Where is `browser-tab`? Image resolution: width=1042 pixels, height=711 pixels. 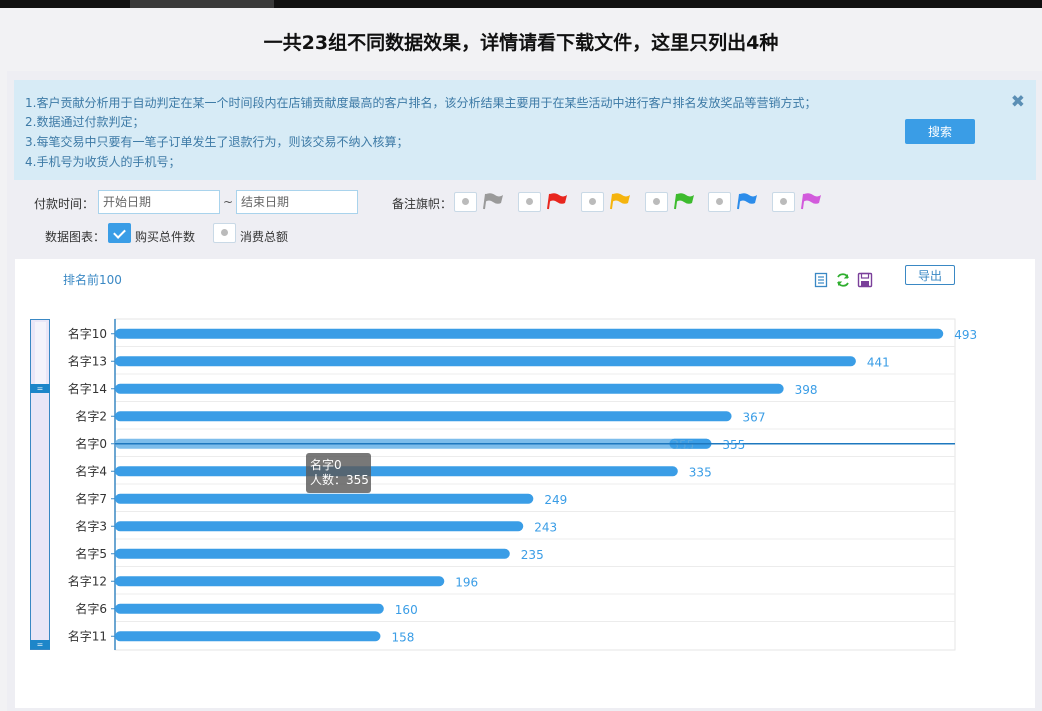 browser-tab is located at coordinates (202, 4).